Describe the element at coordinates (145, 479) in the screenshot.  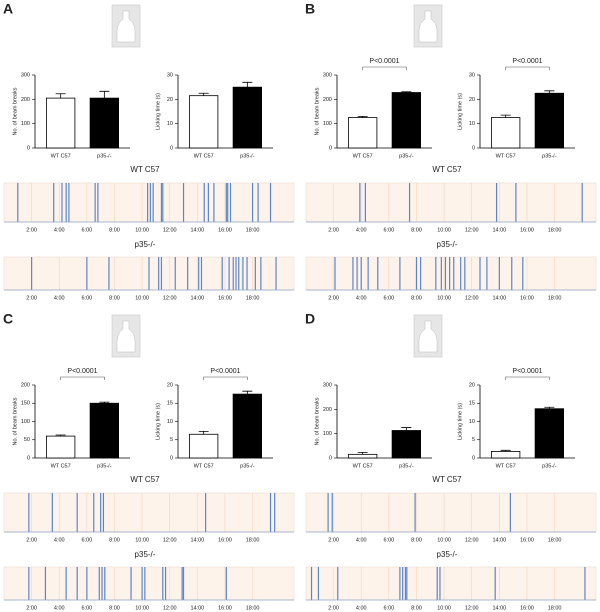
I see `raster-title: WT C57` at that location.